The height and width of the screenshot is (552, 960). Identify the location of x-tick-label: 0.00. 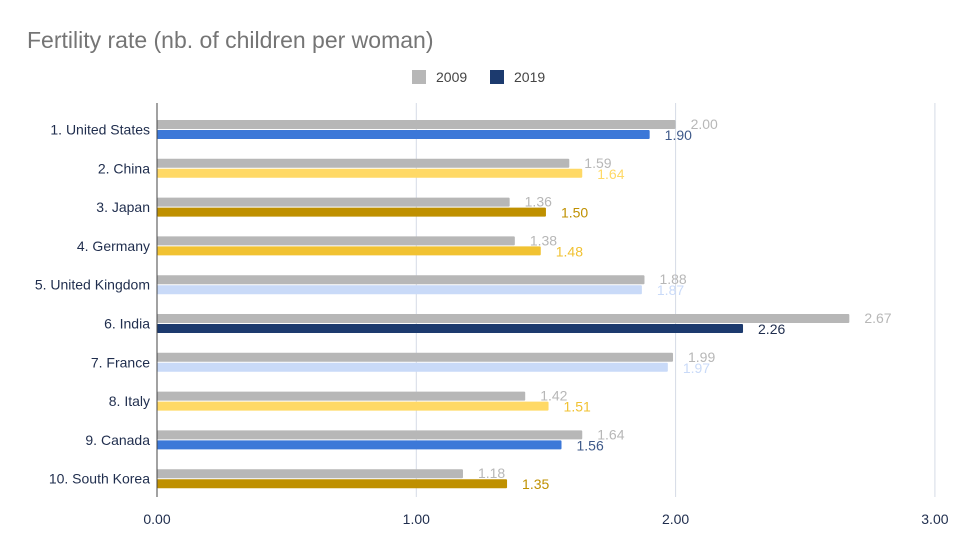
(156, 519).